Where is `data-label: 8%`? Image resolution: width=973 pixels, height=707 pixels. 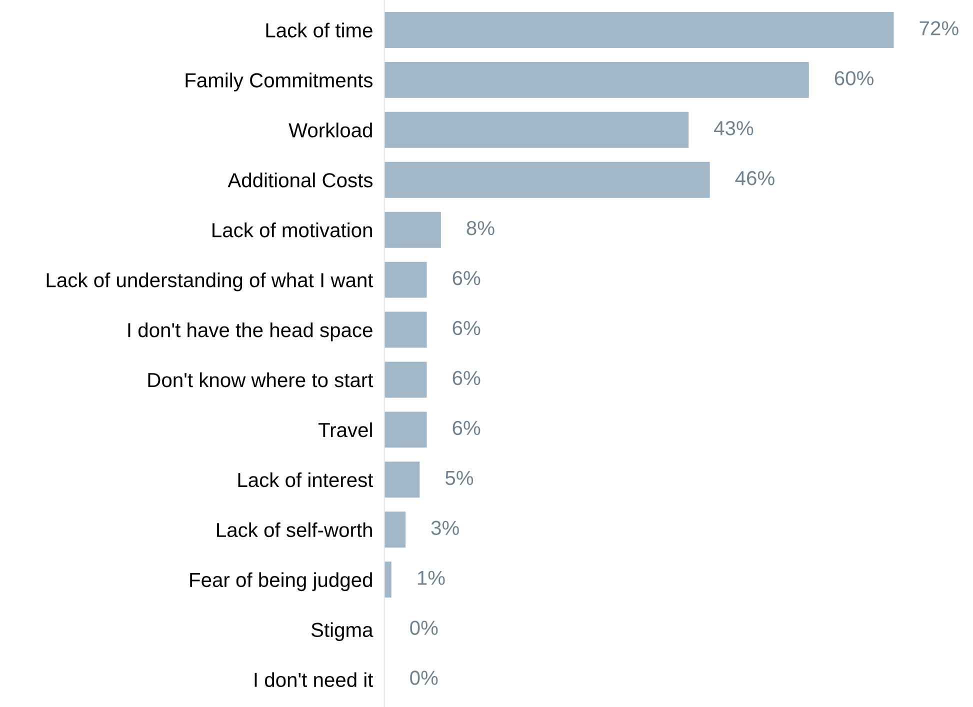
data-label: 8% is located at coordinates (480, 228).